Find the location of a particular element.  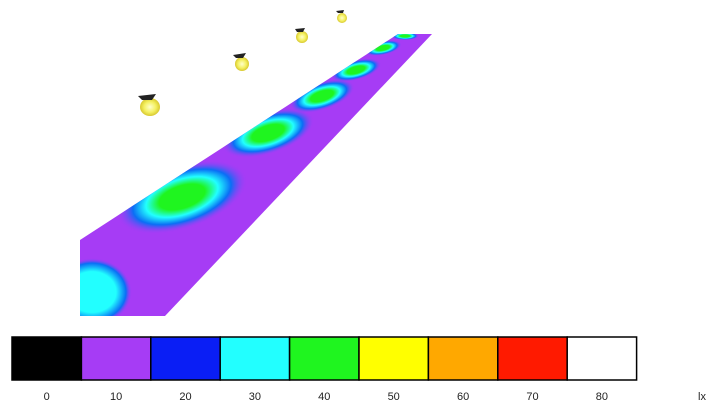

legend-label: 10 is located at coordinates (116, 397).